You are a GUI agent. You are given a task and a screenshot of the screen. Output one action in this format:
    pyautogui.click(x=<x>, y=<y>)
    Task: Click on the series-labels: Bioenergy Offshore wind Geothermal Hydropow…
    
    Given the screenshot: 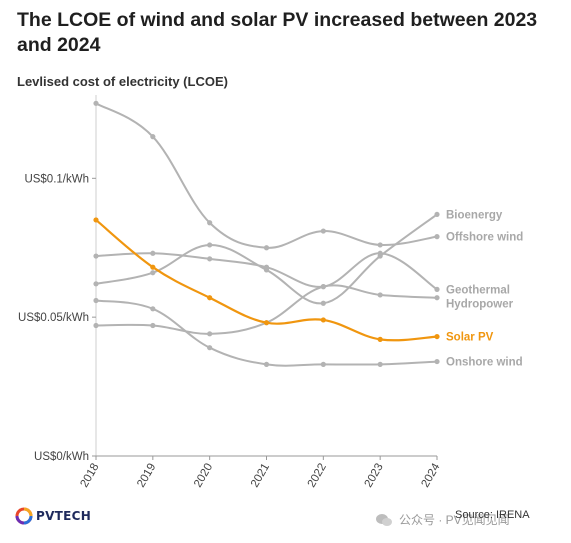 What is the action you would take?
    pyautogui.click(x=484, y=288)
    